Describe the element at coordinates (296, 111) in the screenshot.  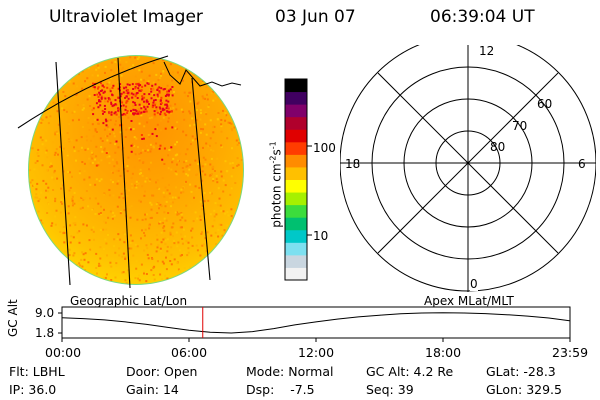
I see `colorbar-segment` at that location.